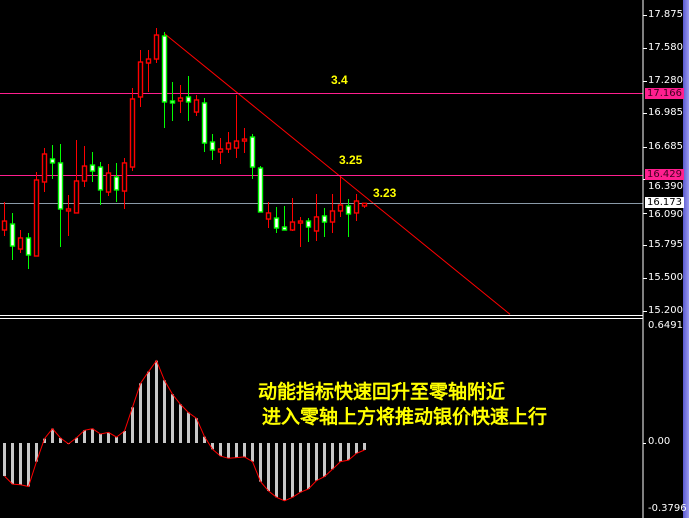  I want to click on annotation-line-2: 进入零轴上方将推动银价快速上行, so click(405, 417).